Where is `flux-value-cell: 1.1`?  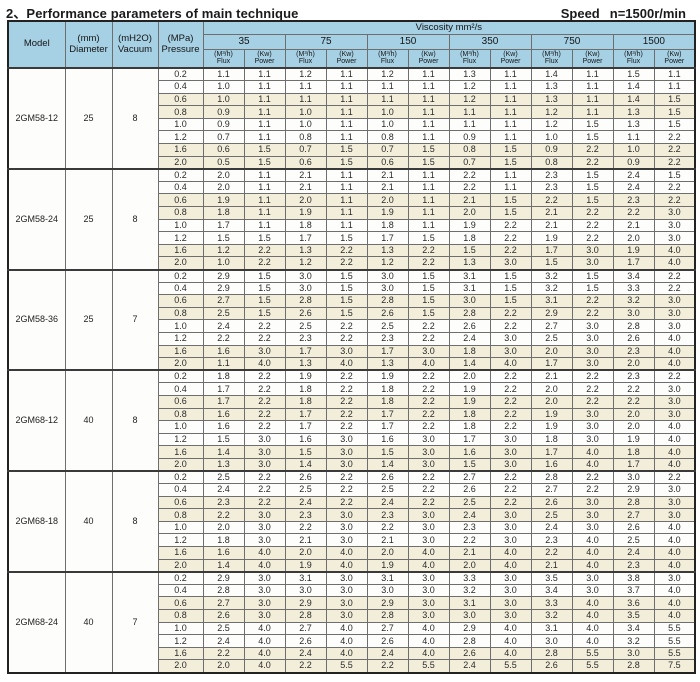 flux-value-cell: 1.1 is located at coordinates (633, 137).